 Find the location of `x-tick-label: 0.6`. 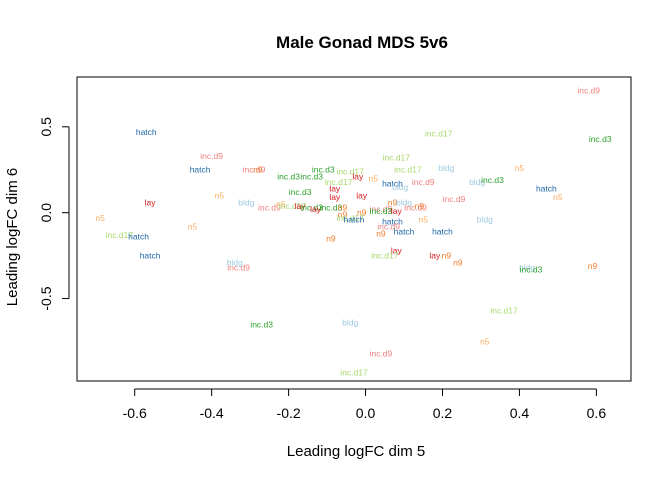

x-tick-label: 0.6 is located at coordinates (597, 413).